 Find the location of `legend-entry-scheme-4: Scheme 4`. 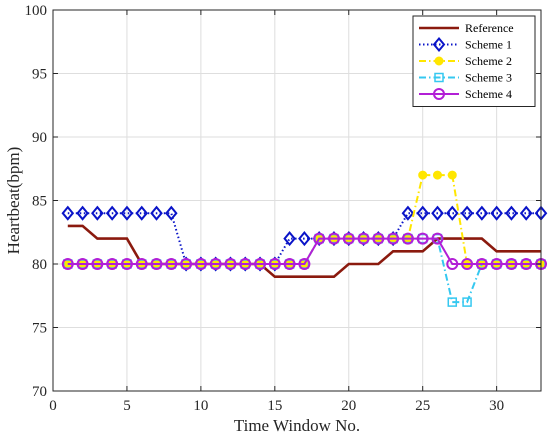

legend-entry-scheme-4: Scheme 4 is located at coordinates (465, 94).